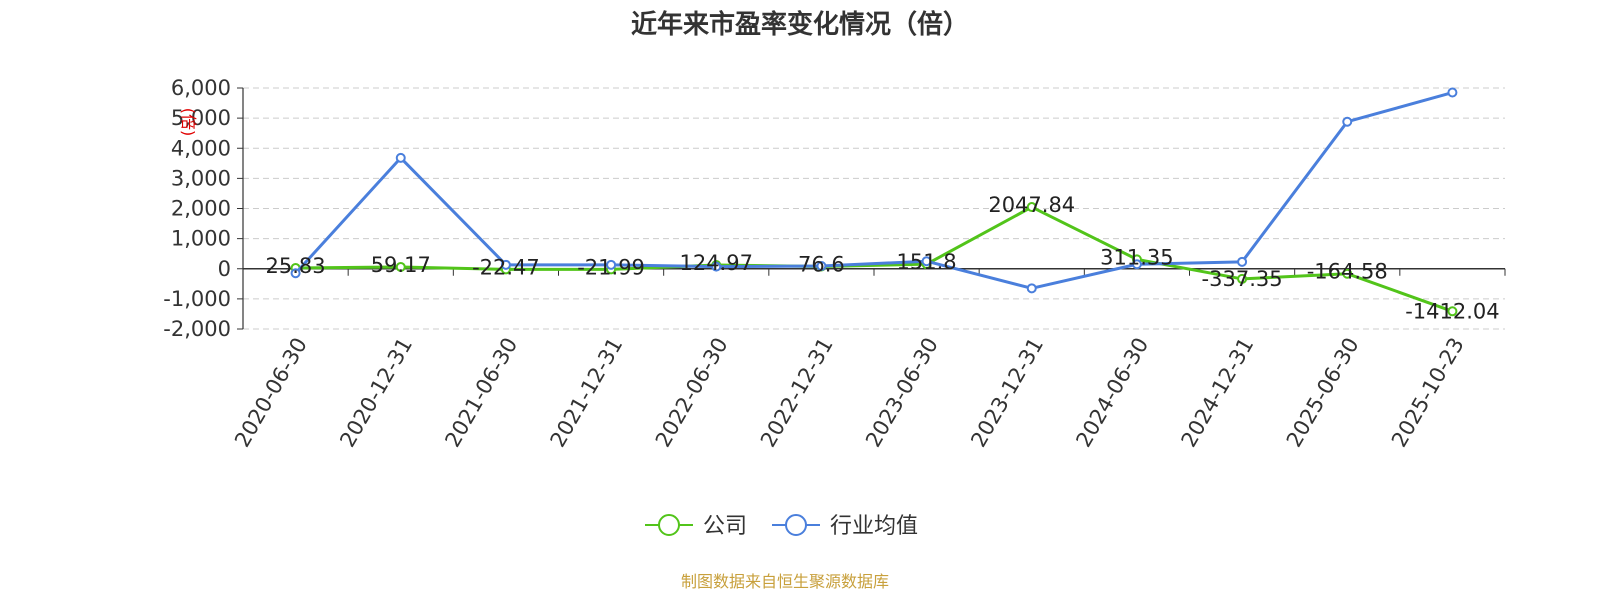 The image size is (1600, 600). What do you see at coordinates (800, 24) in the screenshot?
I see `chart-title: 近年来市盈率变化情况（倍）` at bounding box center [800, 24].